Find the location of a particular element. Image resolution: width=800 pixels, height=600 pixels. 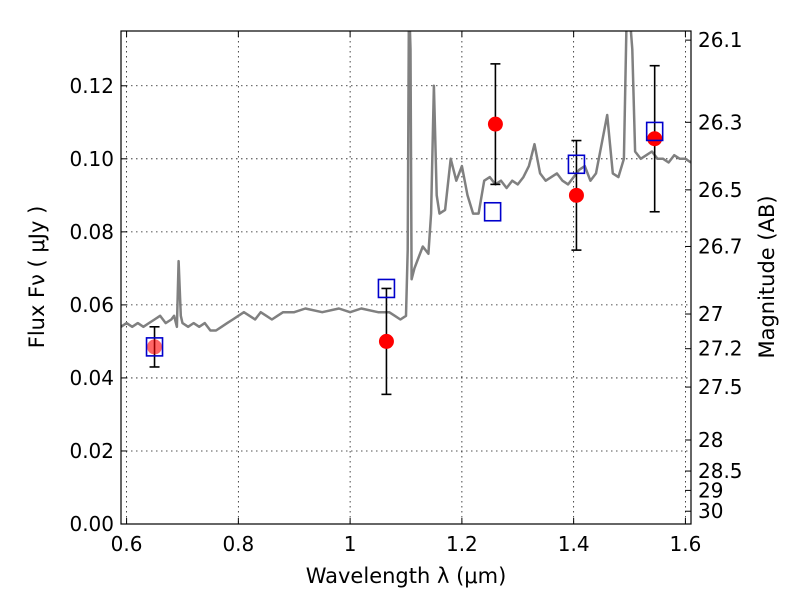

y-tick-label: 0.08 is located at coordinates (91, 232).